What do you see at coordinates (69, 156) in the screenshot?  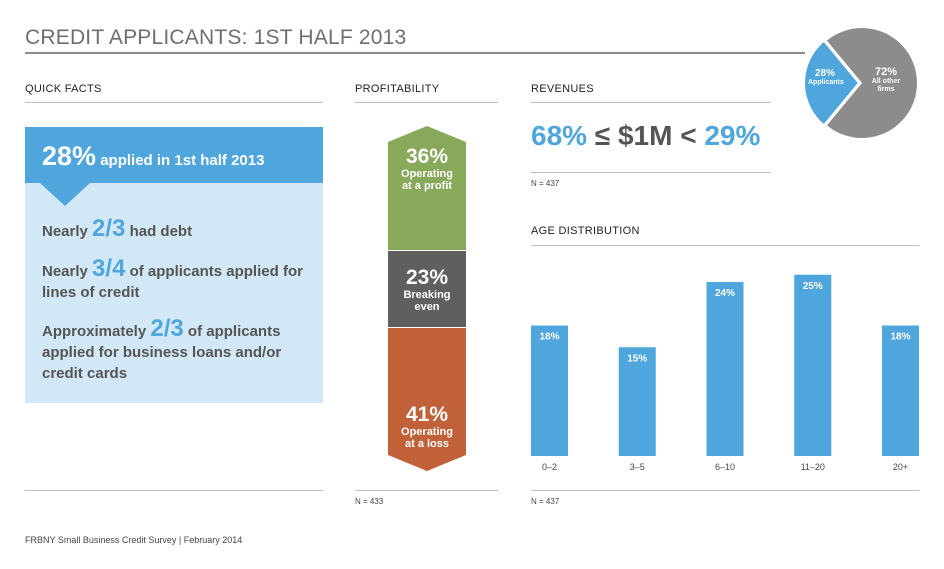 I see `headline-percent: 28%` at bounding box center [69, 156].